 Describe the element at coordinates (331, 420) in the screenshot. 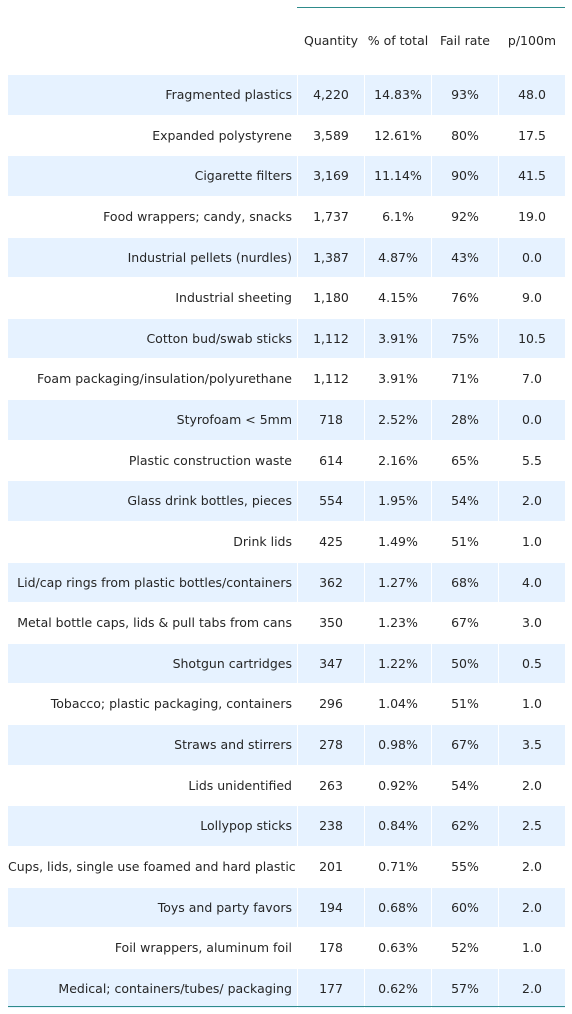

I see `quantity-cell: 718` at that location.